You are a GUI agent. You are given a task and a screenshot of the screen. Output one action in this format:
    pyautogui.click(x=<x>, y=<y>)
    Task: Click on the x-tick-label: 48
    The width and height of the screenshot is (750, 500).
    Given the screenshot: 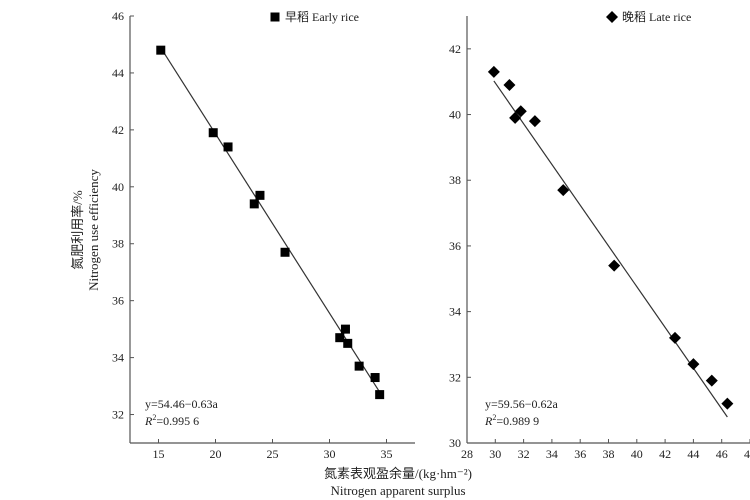 What is the action you would take?
    pyautogui.click(x=747, y=454)
    